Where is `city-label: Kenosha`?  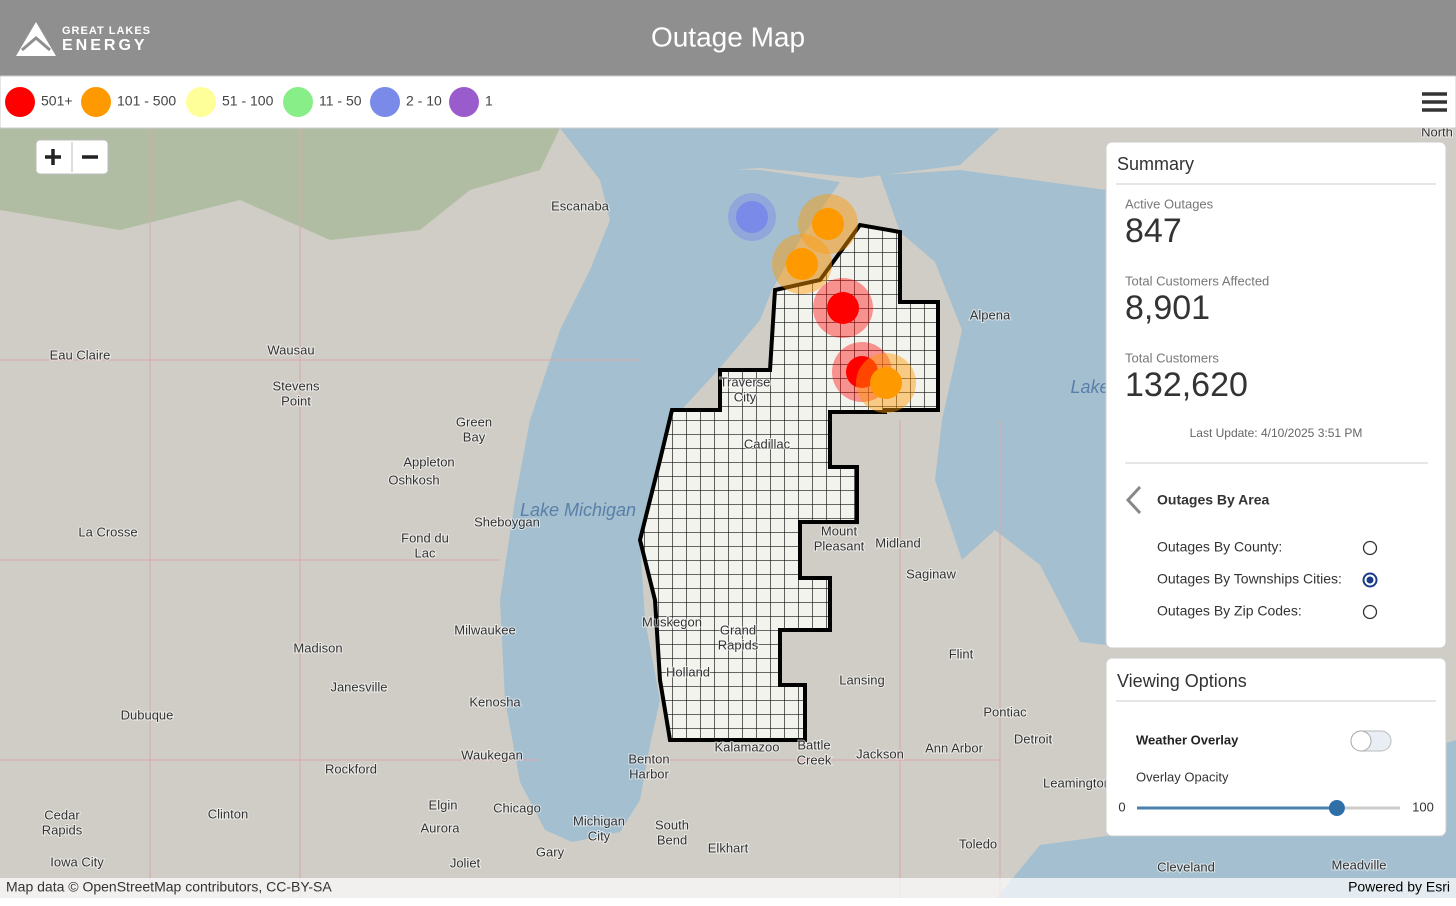
city-label: Kenosha is located at coordinates (495, 701).